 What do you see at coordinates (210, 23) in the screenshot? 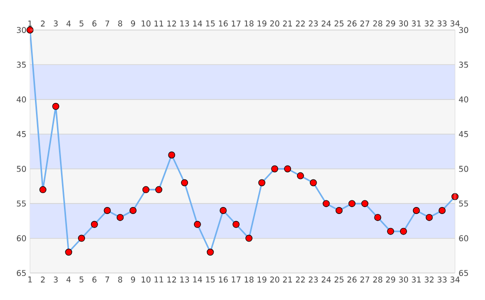
I see `x2-tick-label: 15` at bounding box center [210, 23].